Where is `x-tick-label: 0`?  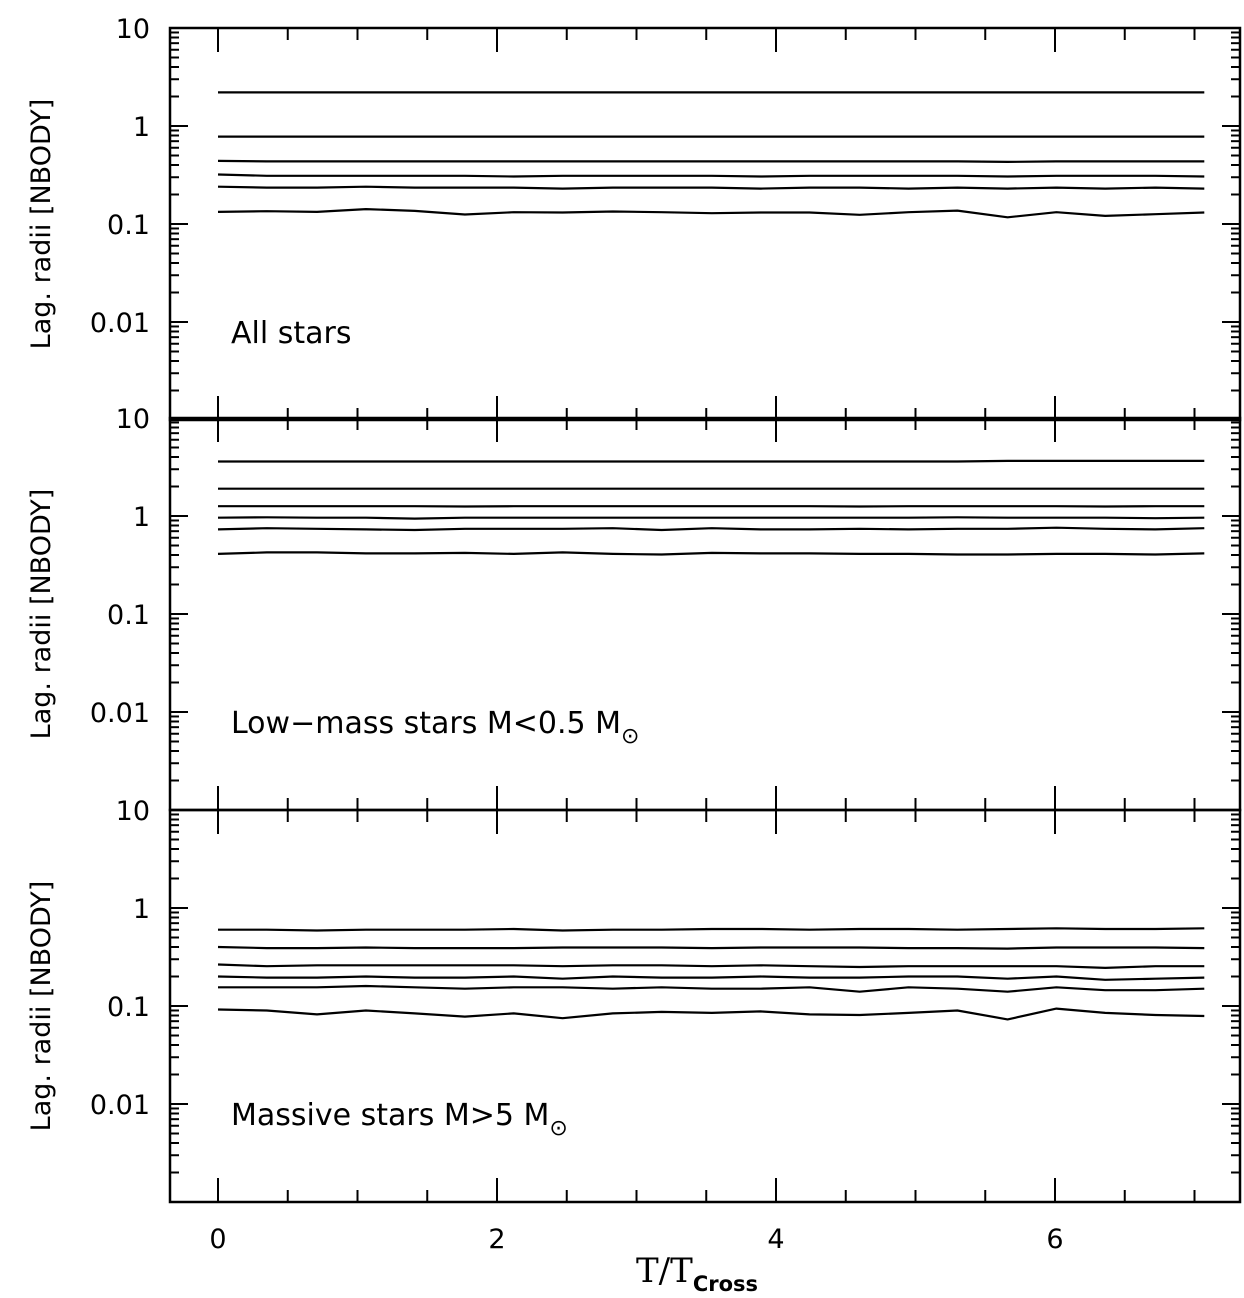
x-tick-label: 0 is located at coordinates (217, 1239).